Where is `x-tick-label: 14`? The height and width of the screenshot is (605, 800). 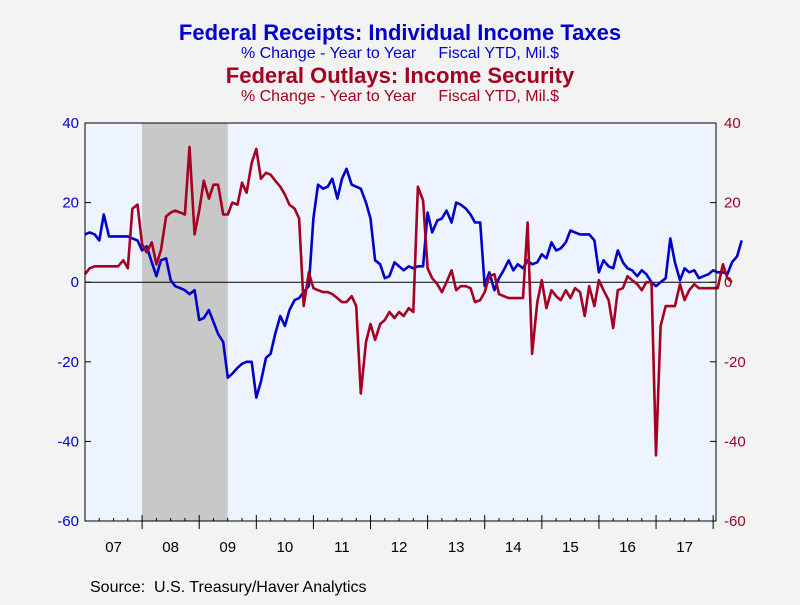
x-tick-label: 14 is located at coordinates (513, 547).